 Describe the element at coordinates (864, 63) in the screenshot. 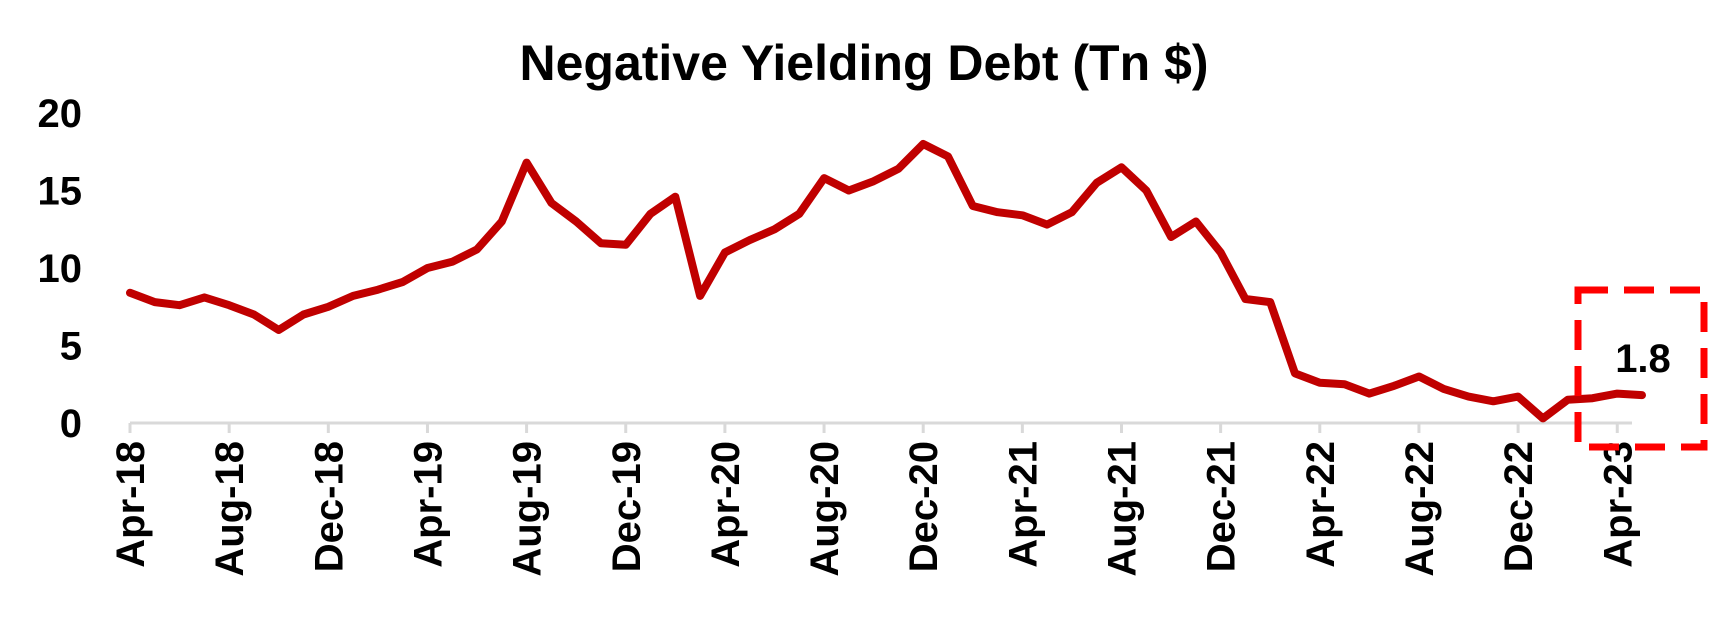

I see `chart-title: Negative Yielding Debt (Tn $)` at that location.